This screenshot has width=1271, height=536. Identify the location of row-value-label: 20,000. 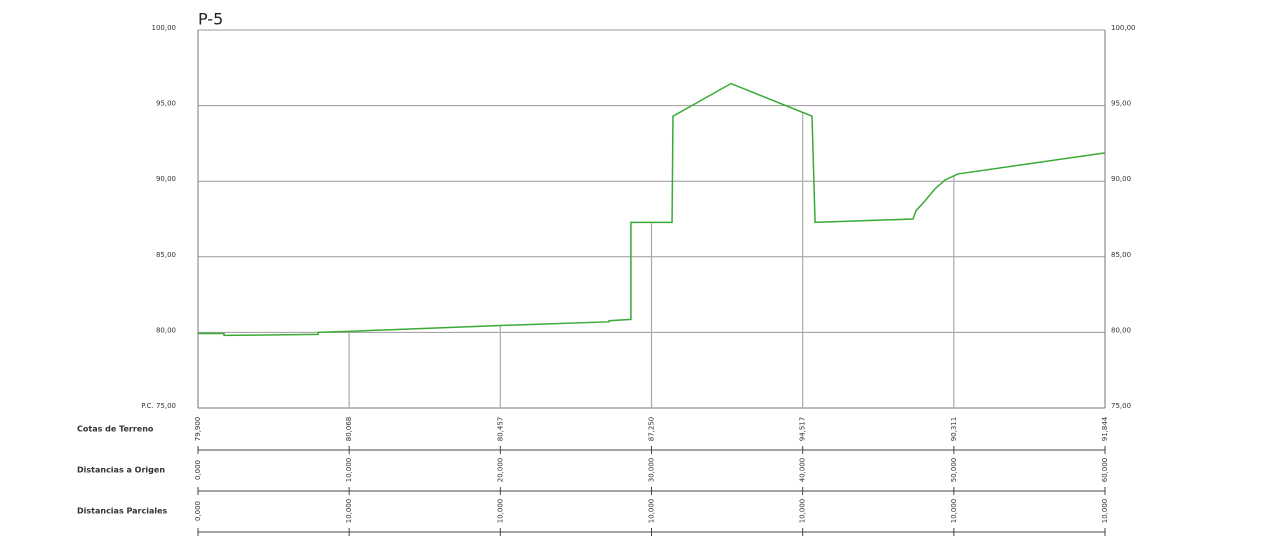
(500, 470).